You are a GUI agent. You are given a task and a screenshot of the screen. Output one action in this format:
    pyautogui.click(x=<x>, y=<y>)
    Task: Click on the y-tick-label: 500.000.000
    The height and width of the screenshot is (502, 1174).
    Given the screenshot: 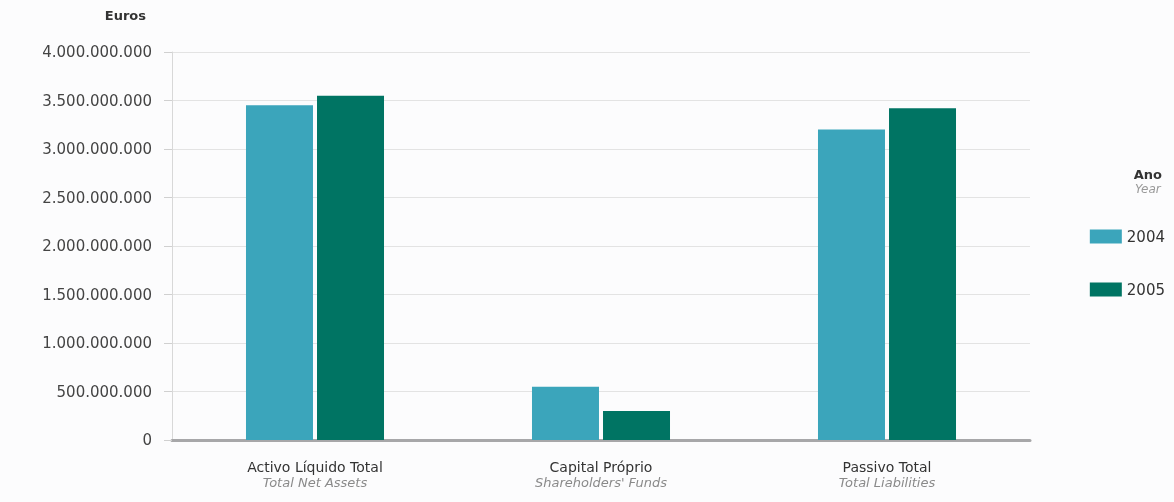 What is the action you would take?
    pyautogui.click(x=104, y=391)
    